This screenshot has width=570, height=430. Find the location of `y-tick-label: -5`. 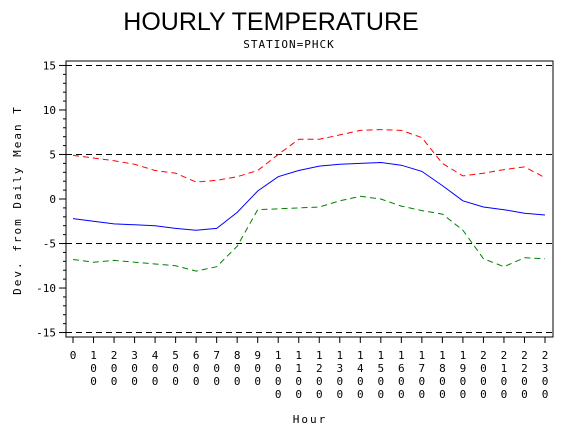

y-tick-label: -5 is located at coordinates (49, 244).